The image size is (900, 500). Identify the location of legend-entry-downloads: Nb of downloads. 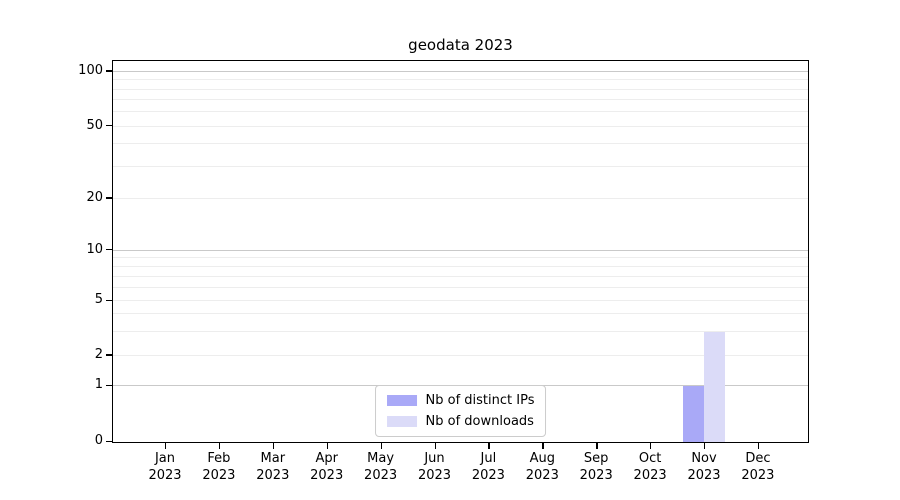
(461, 421).